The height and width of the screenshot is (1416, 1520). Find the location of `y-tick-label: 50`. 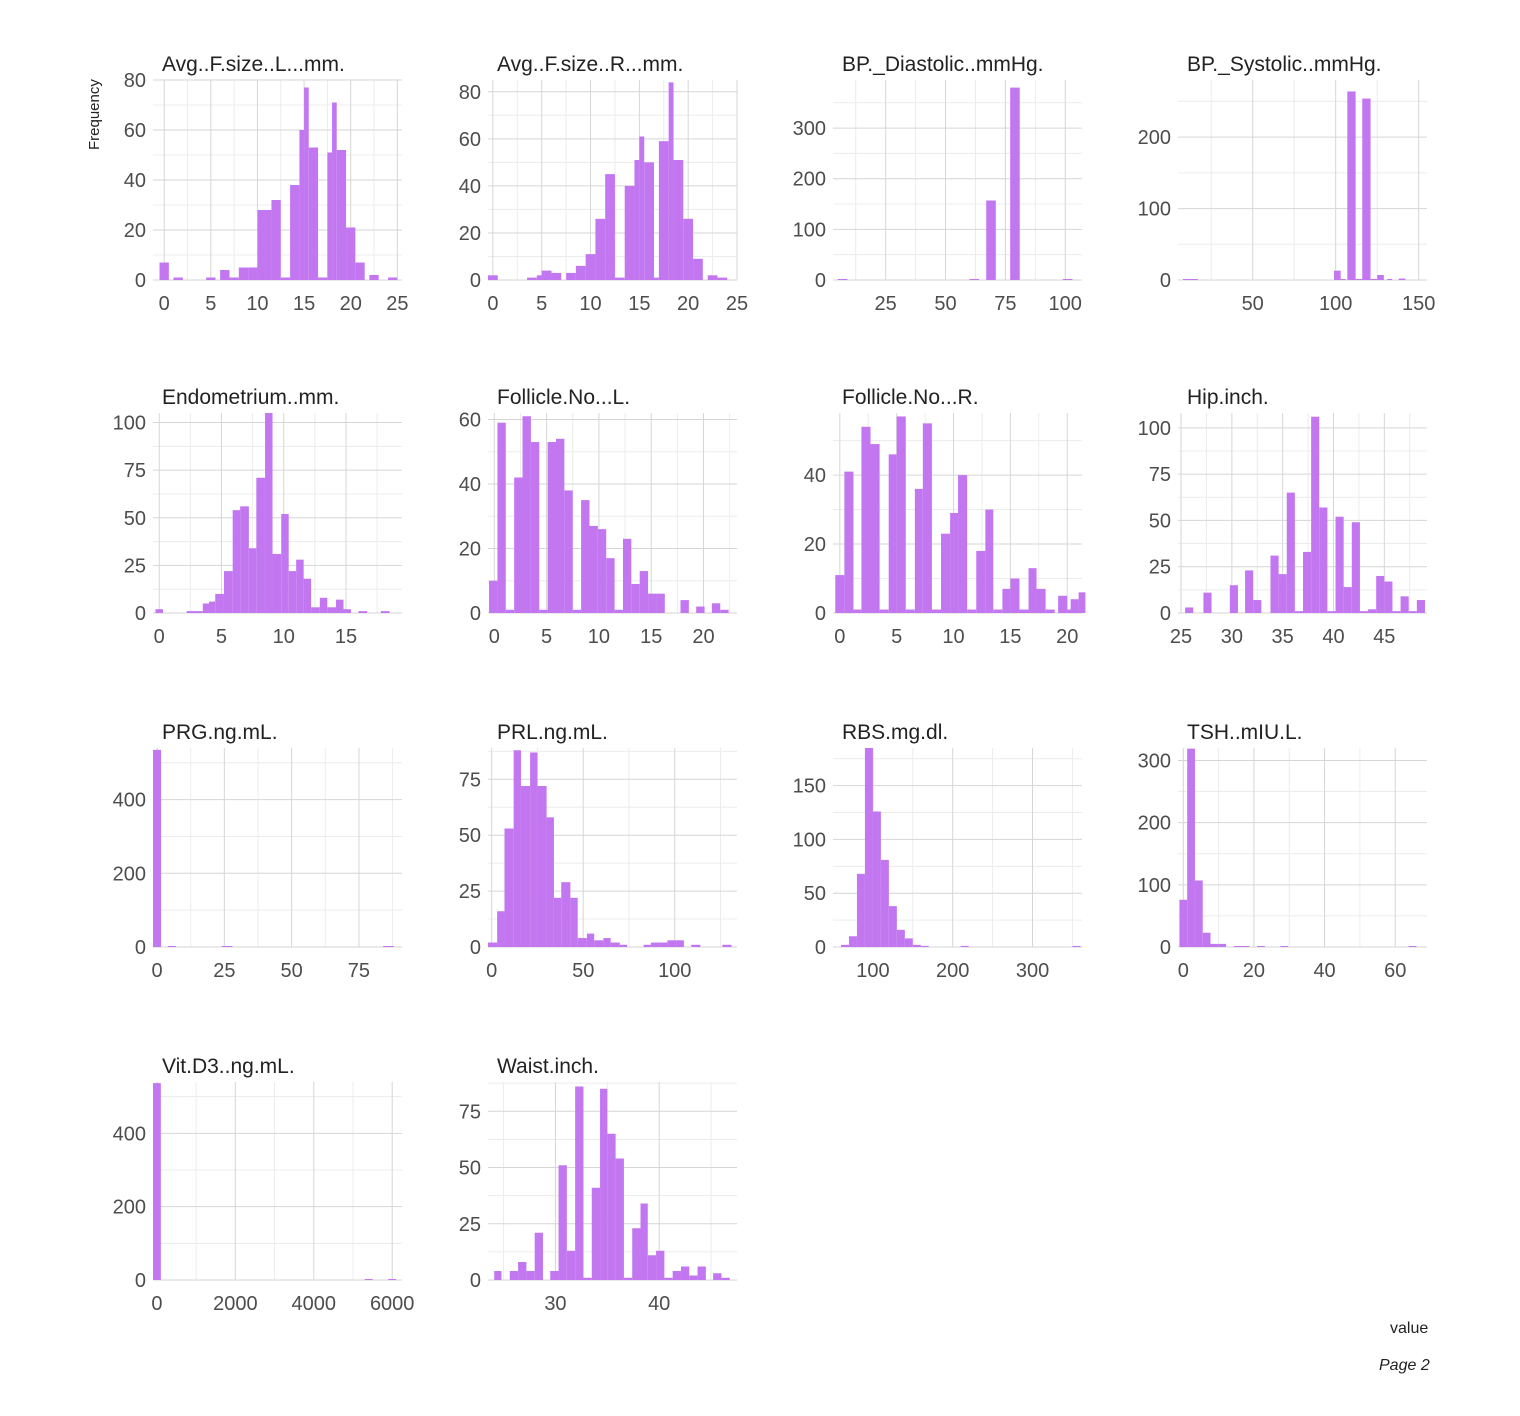

y-tick-label: 50 is located at coordinates (470, 1169).